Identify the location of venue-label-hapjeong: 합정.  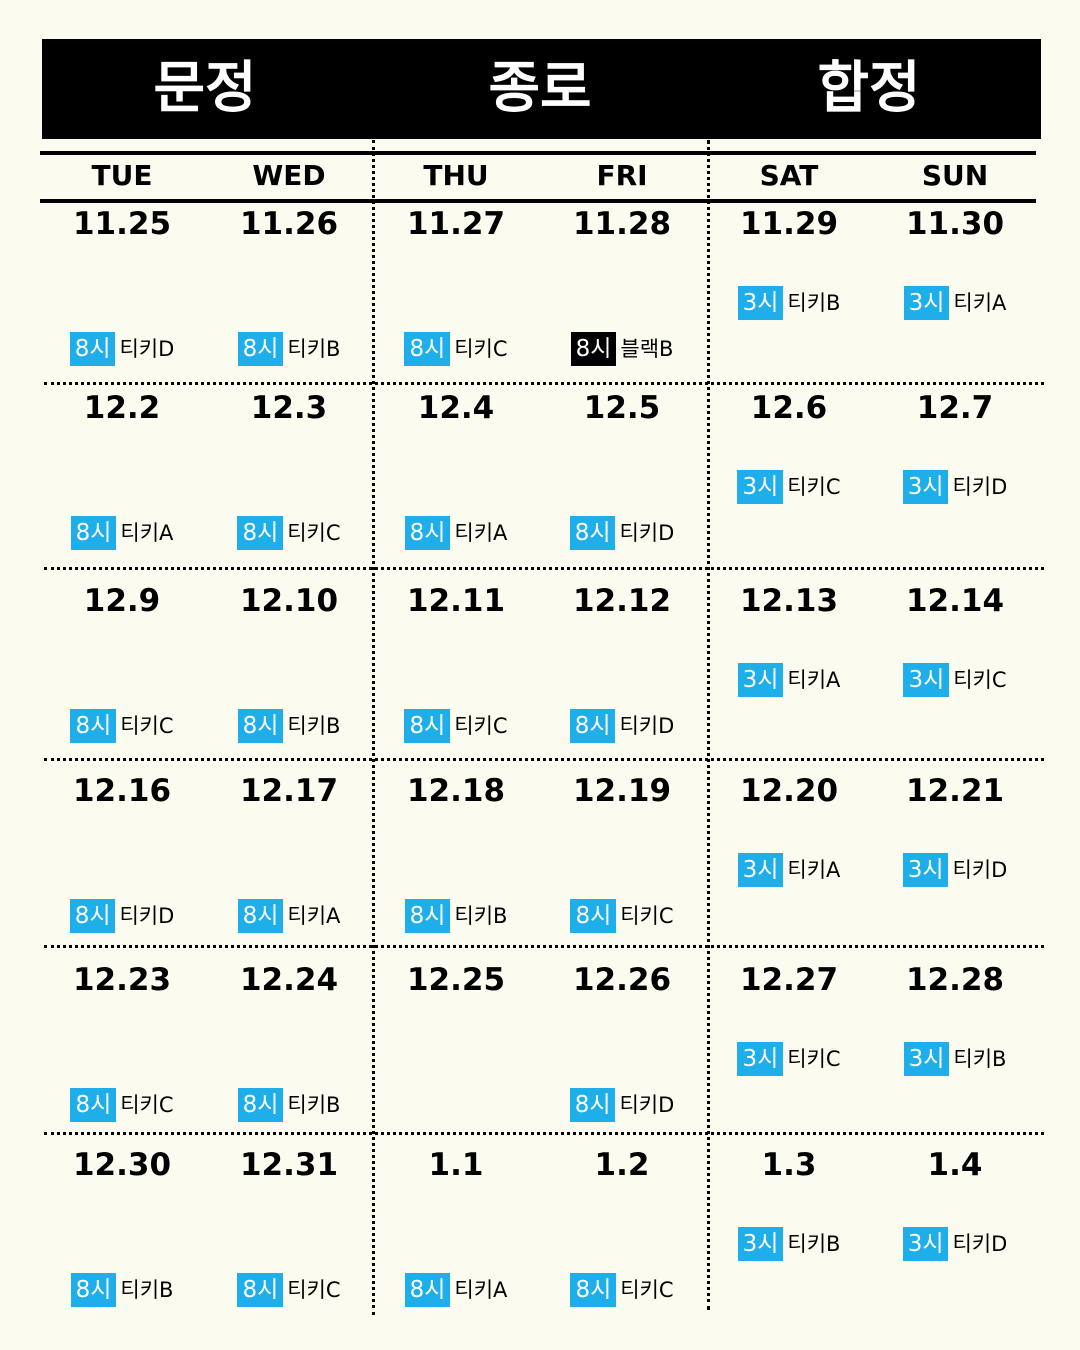
(869, 88).